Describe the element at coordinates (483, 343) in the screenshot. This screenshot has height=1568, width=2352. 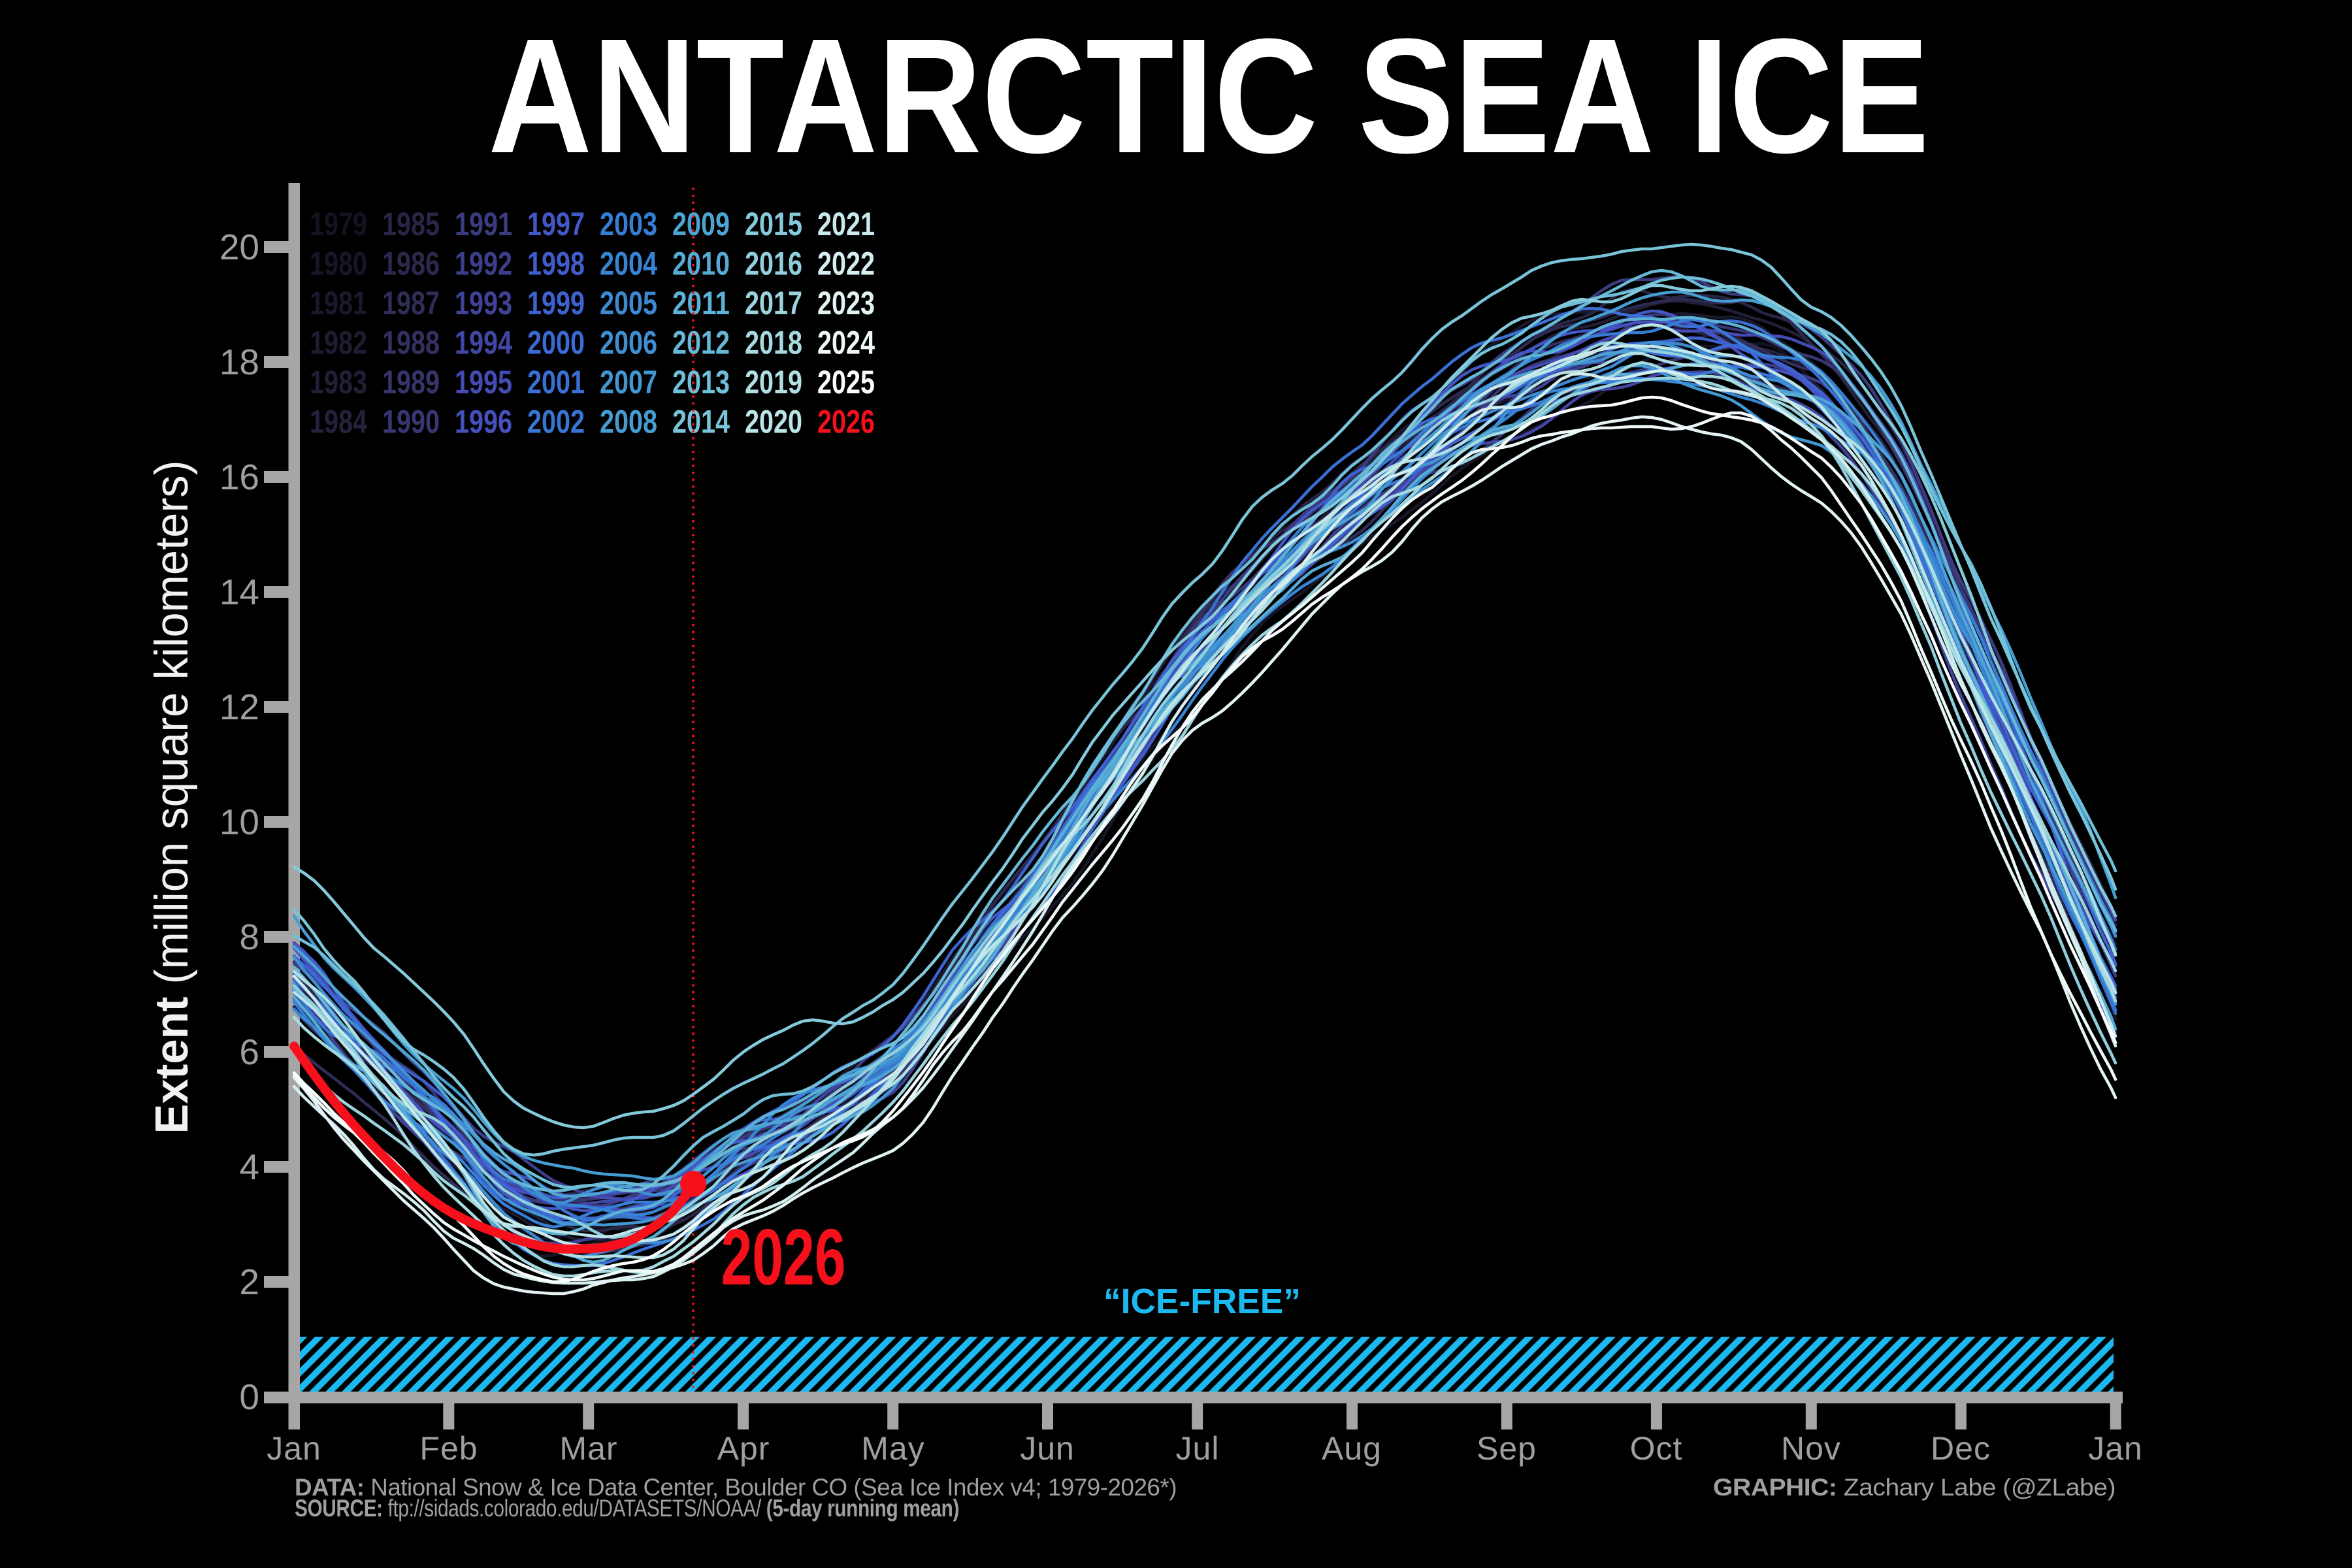
I see `svg-text: 1994` at that location.